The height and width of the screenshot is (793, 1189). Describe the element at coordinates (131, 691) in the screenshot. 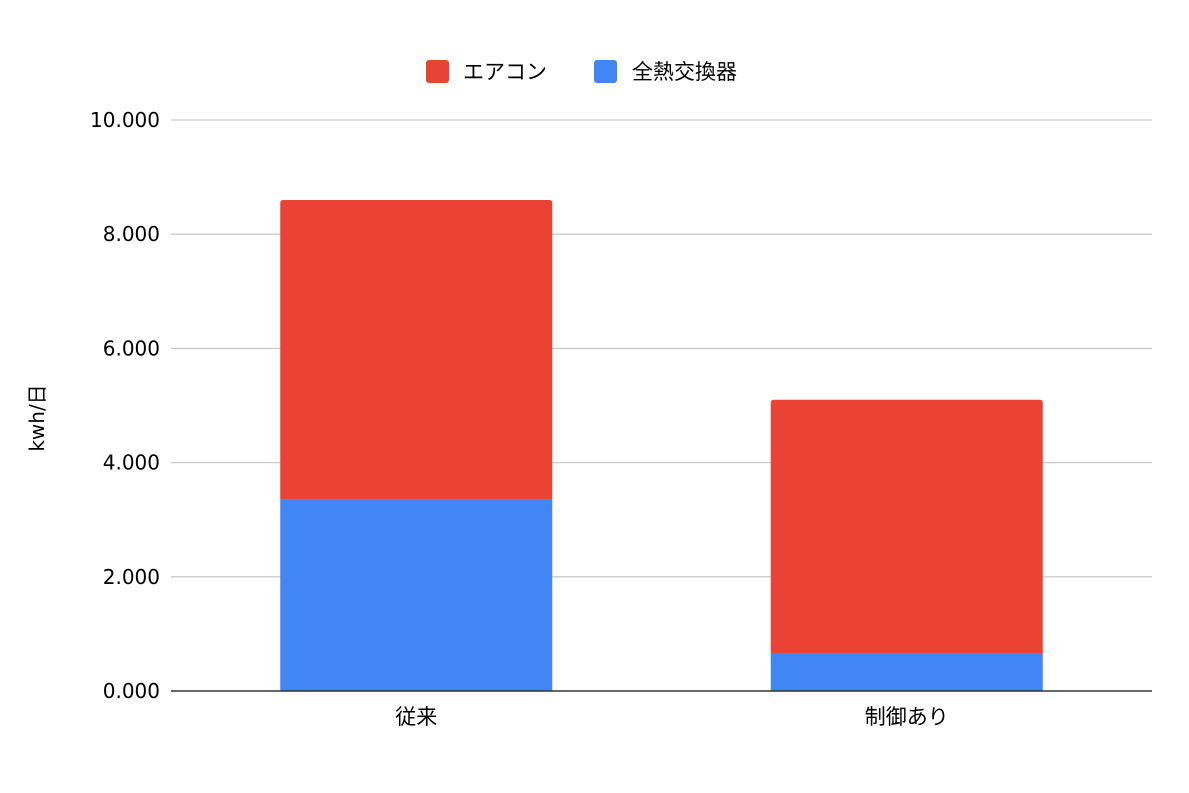

I see `y-tick-label: 0.000` at that location.